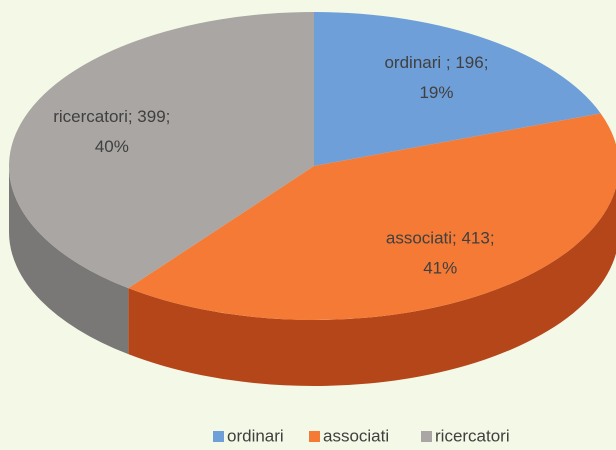  Describe the element at coordinates (112, 146) in the screenshot. I see `percent-label: 40%` at that location.